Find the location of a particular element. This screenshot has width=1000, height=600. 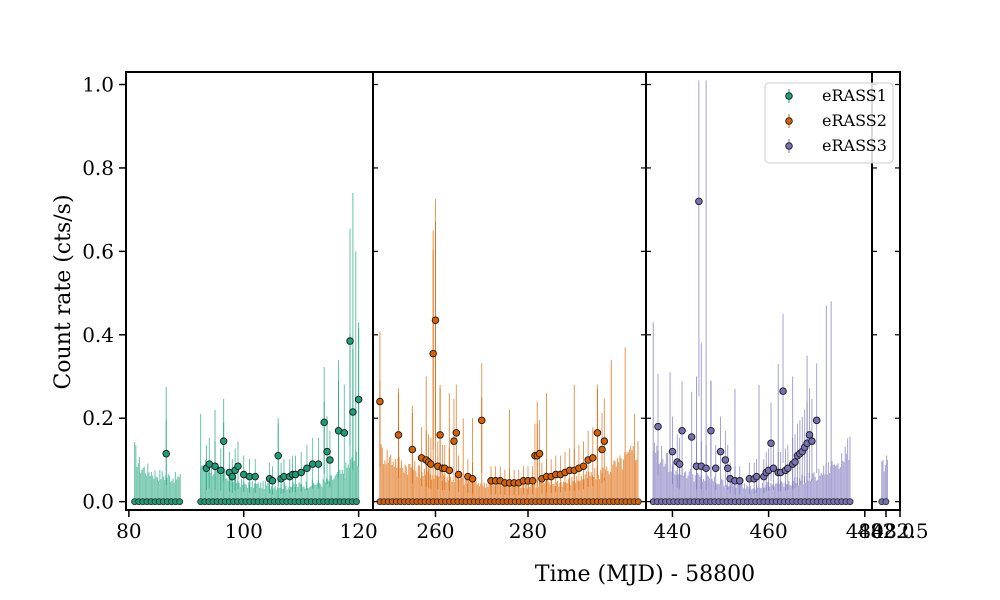

y-axis-title: Count rate (cts/s) is located at coordinates (63, 291).